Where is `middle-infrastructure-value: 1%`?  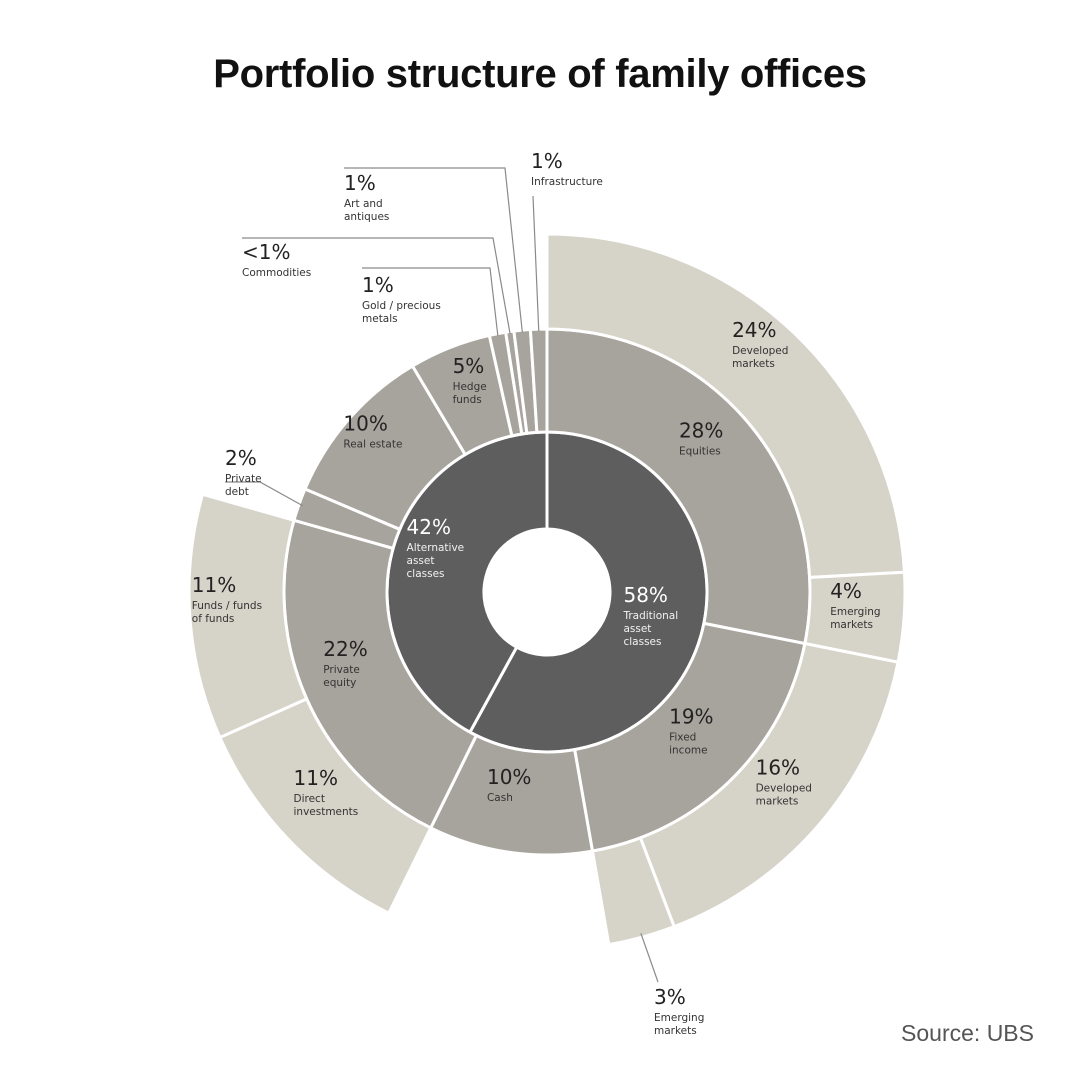 middle-infrastructure-value: 1% is located at coordinates (547, 161).